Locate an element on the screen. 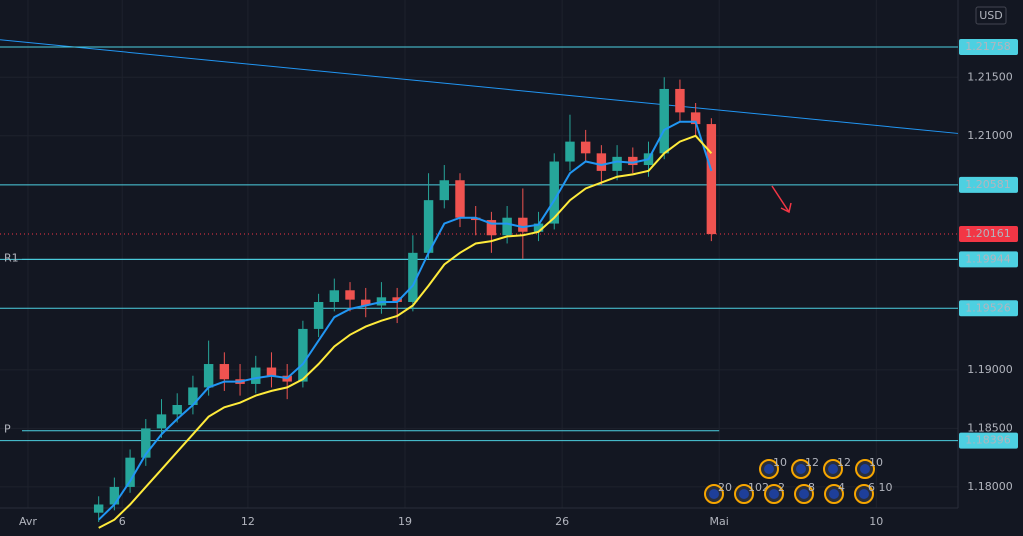 The image size is (1023, 536). x-tick-label: 12 is located at coordinates (248, 521).